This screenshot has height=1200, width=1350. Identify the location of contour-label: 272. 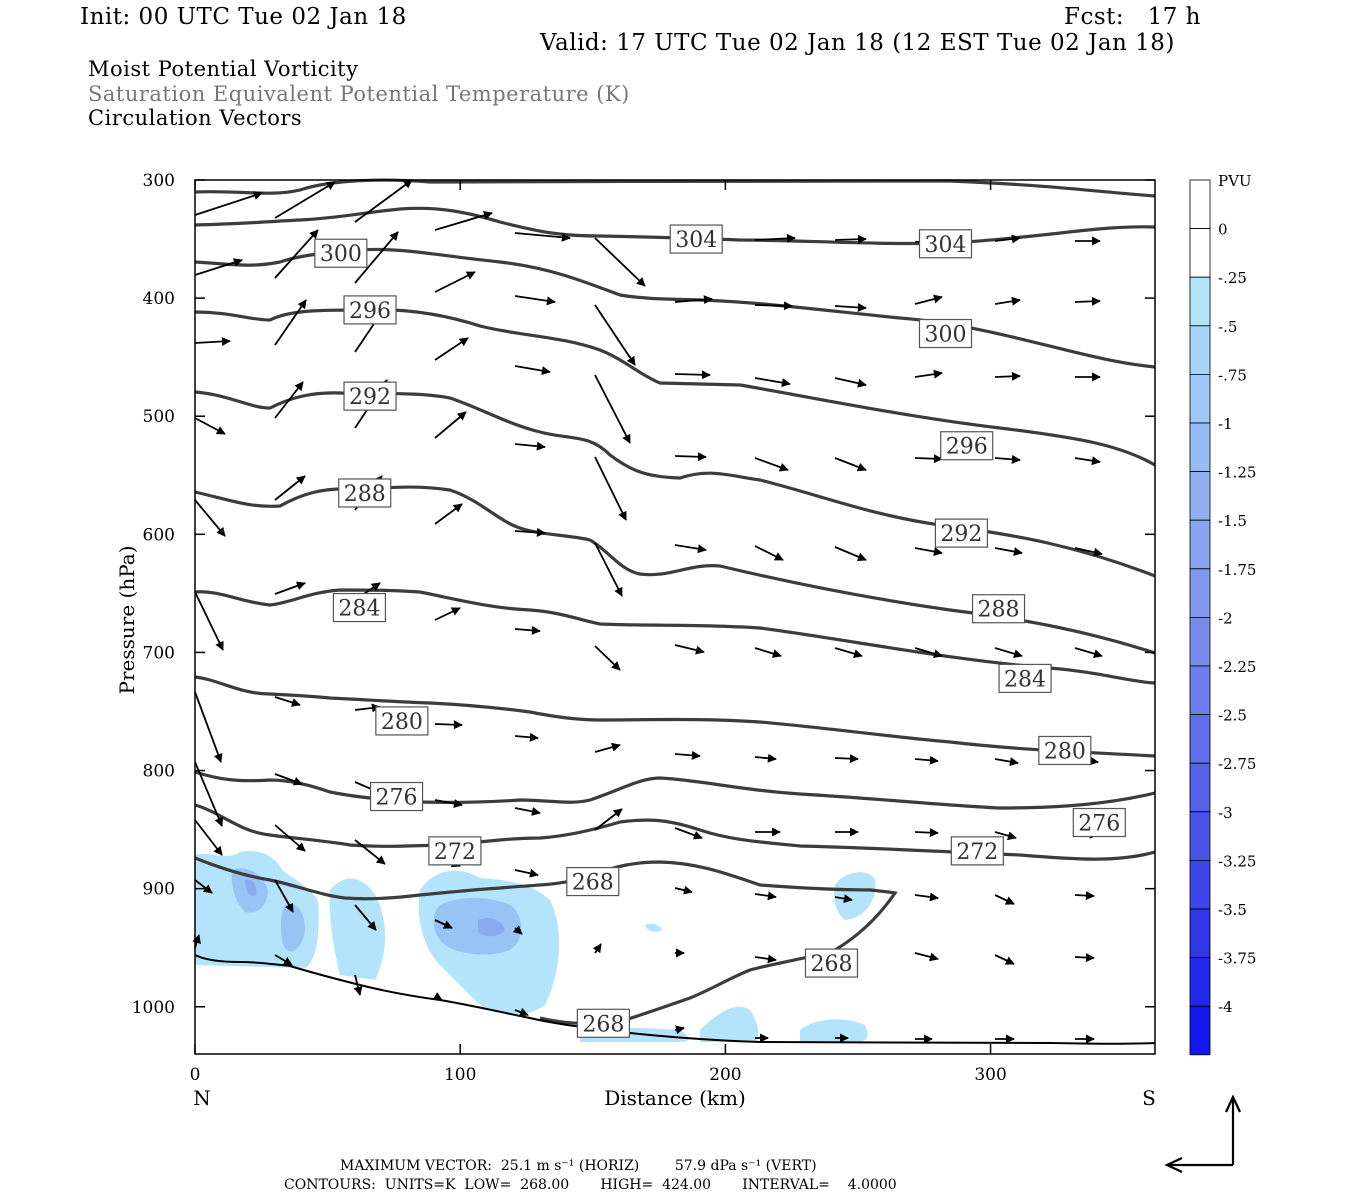
(455, 851).